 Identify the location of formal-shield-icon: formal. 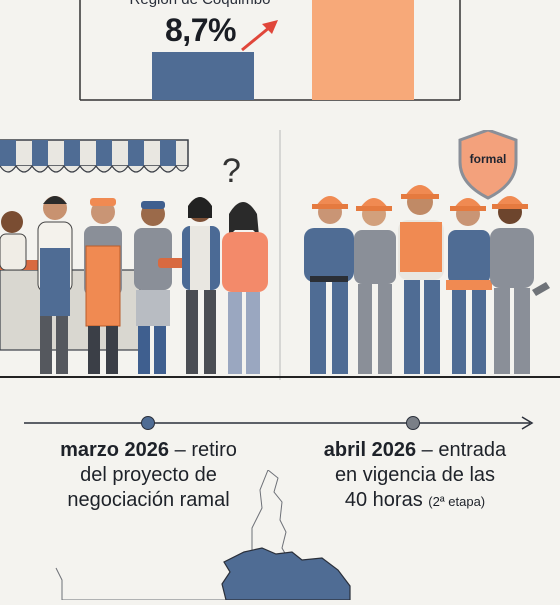
(488, 164).